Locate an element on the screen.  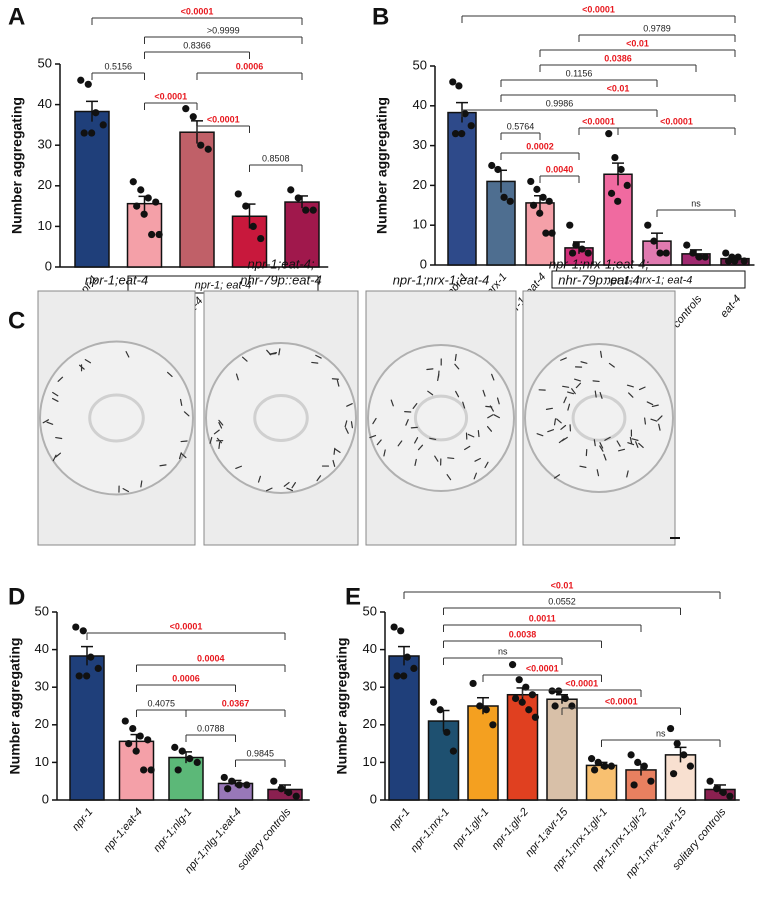
y-tick-label: 50 is located at coordinates (370, 610).